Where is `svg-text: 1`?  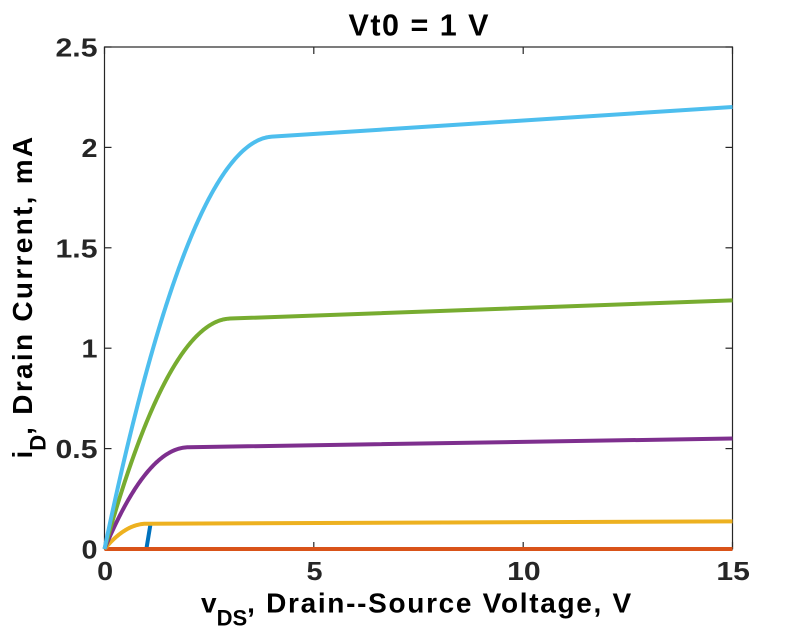 svg-text: 1 is located at coordinates (90, 349).